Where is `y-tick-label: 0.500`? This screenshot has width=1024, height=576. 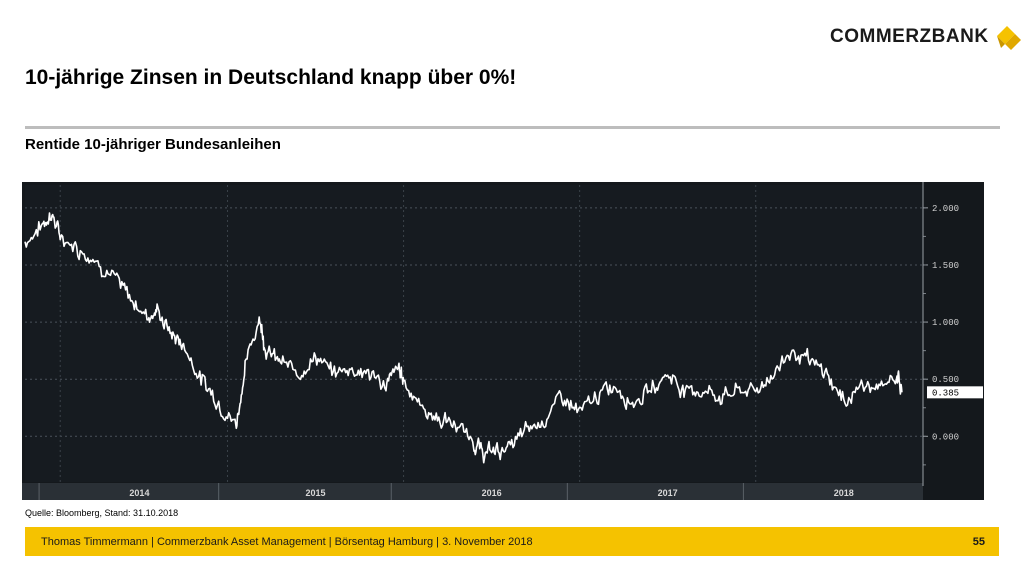
y-tick-label: 0.500 is located at coordinates (945, 380).